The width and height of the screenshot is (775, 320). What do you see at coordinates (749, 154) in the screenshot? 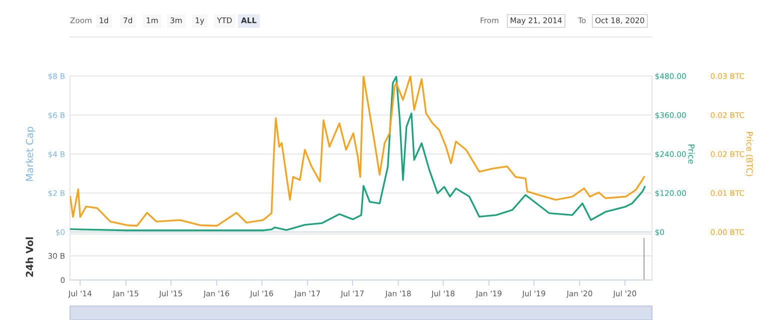
I see `y3-axis-title: Price (BTC)` at bounding box center [749, 154].